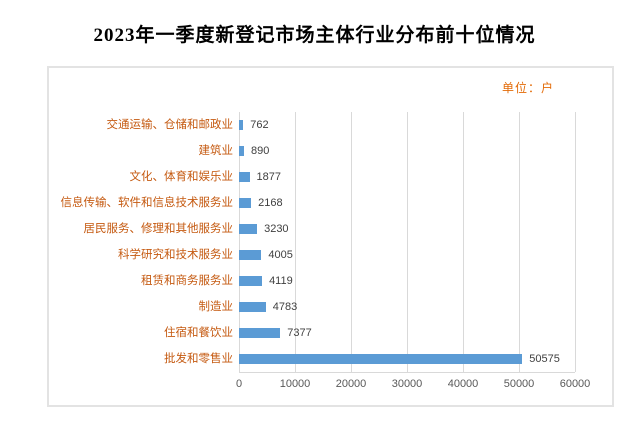  Describe the element at coordinates (270, 203) in the screenshot. I see `bar-value-label: 2168` at that location.